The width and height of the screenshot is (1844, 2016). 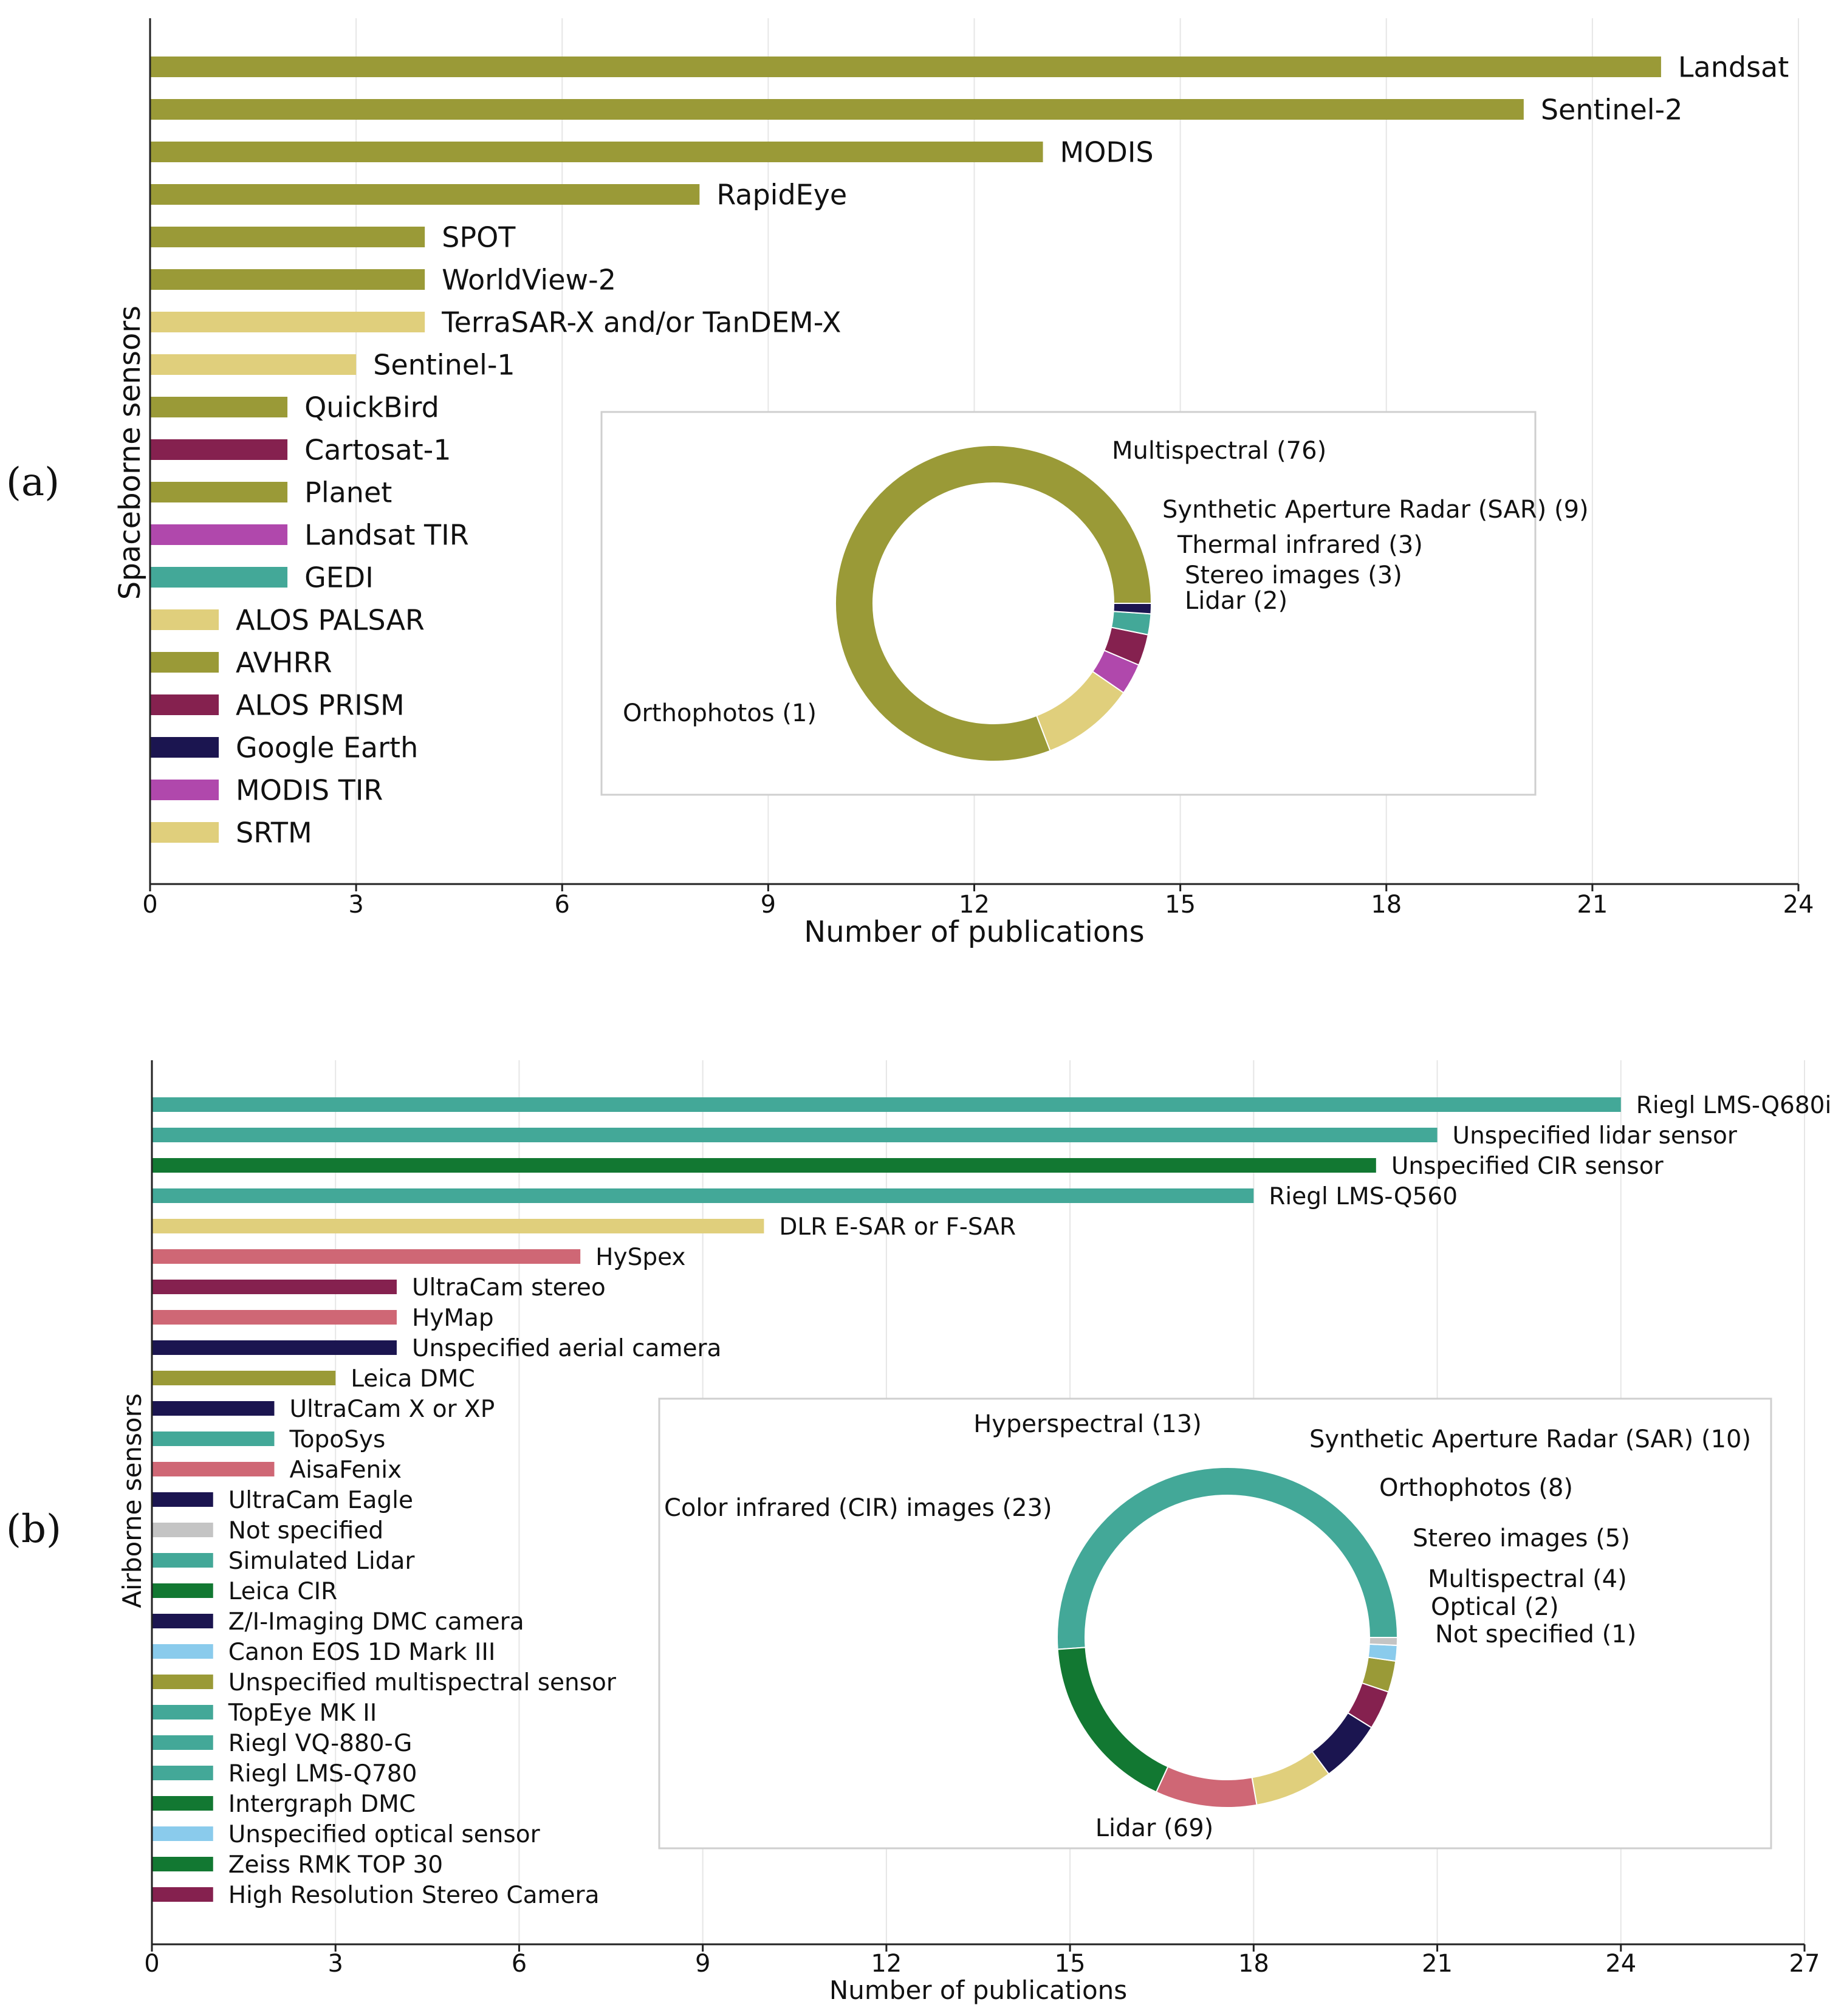 What do you see at coordinates (185, 790) in the screenshot?
I see `bar-modis-tir` at bounding box center [185, 790].